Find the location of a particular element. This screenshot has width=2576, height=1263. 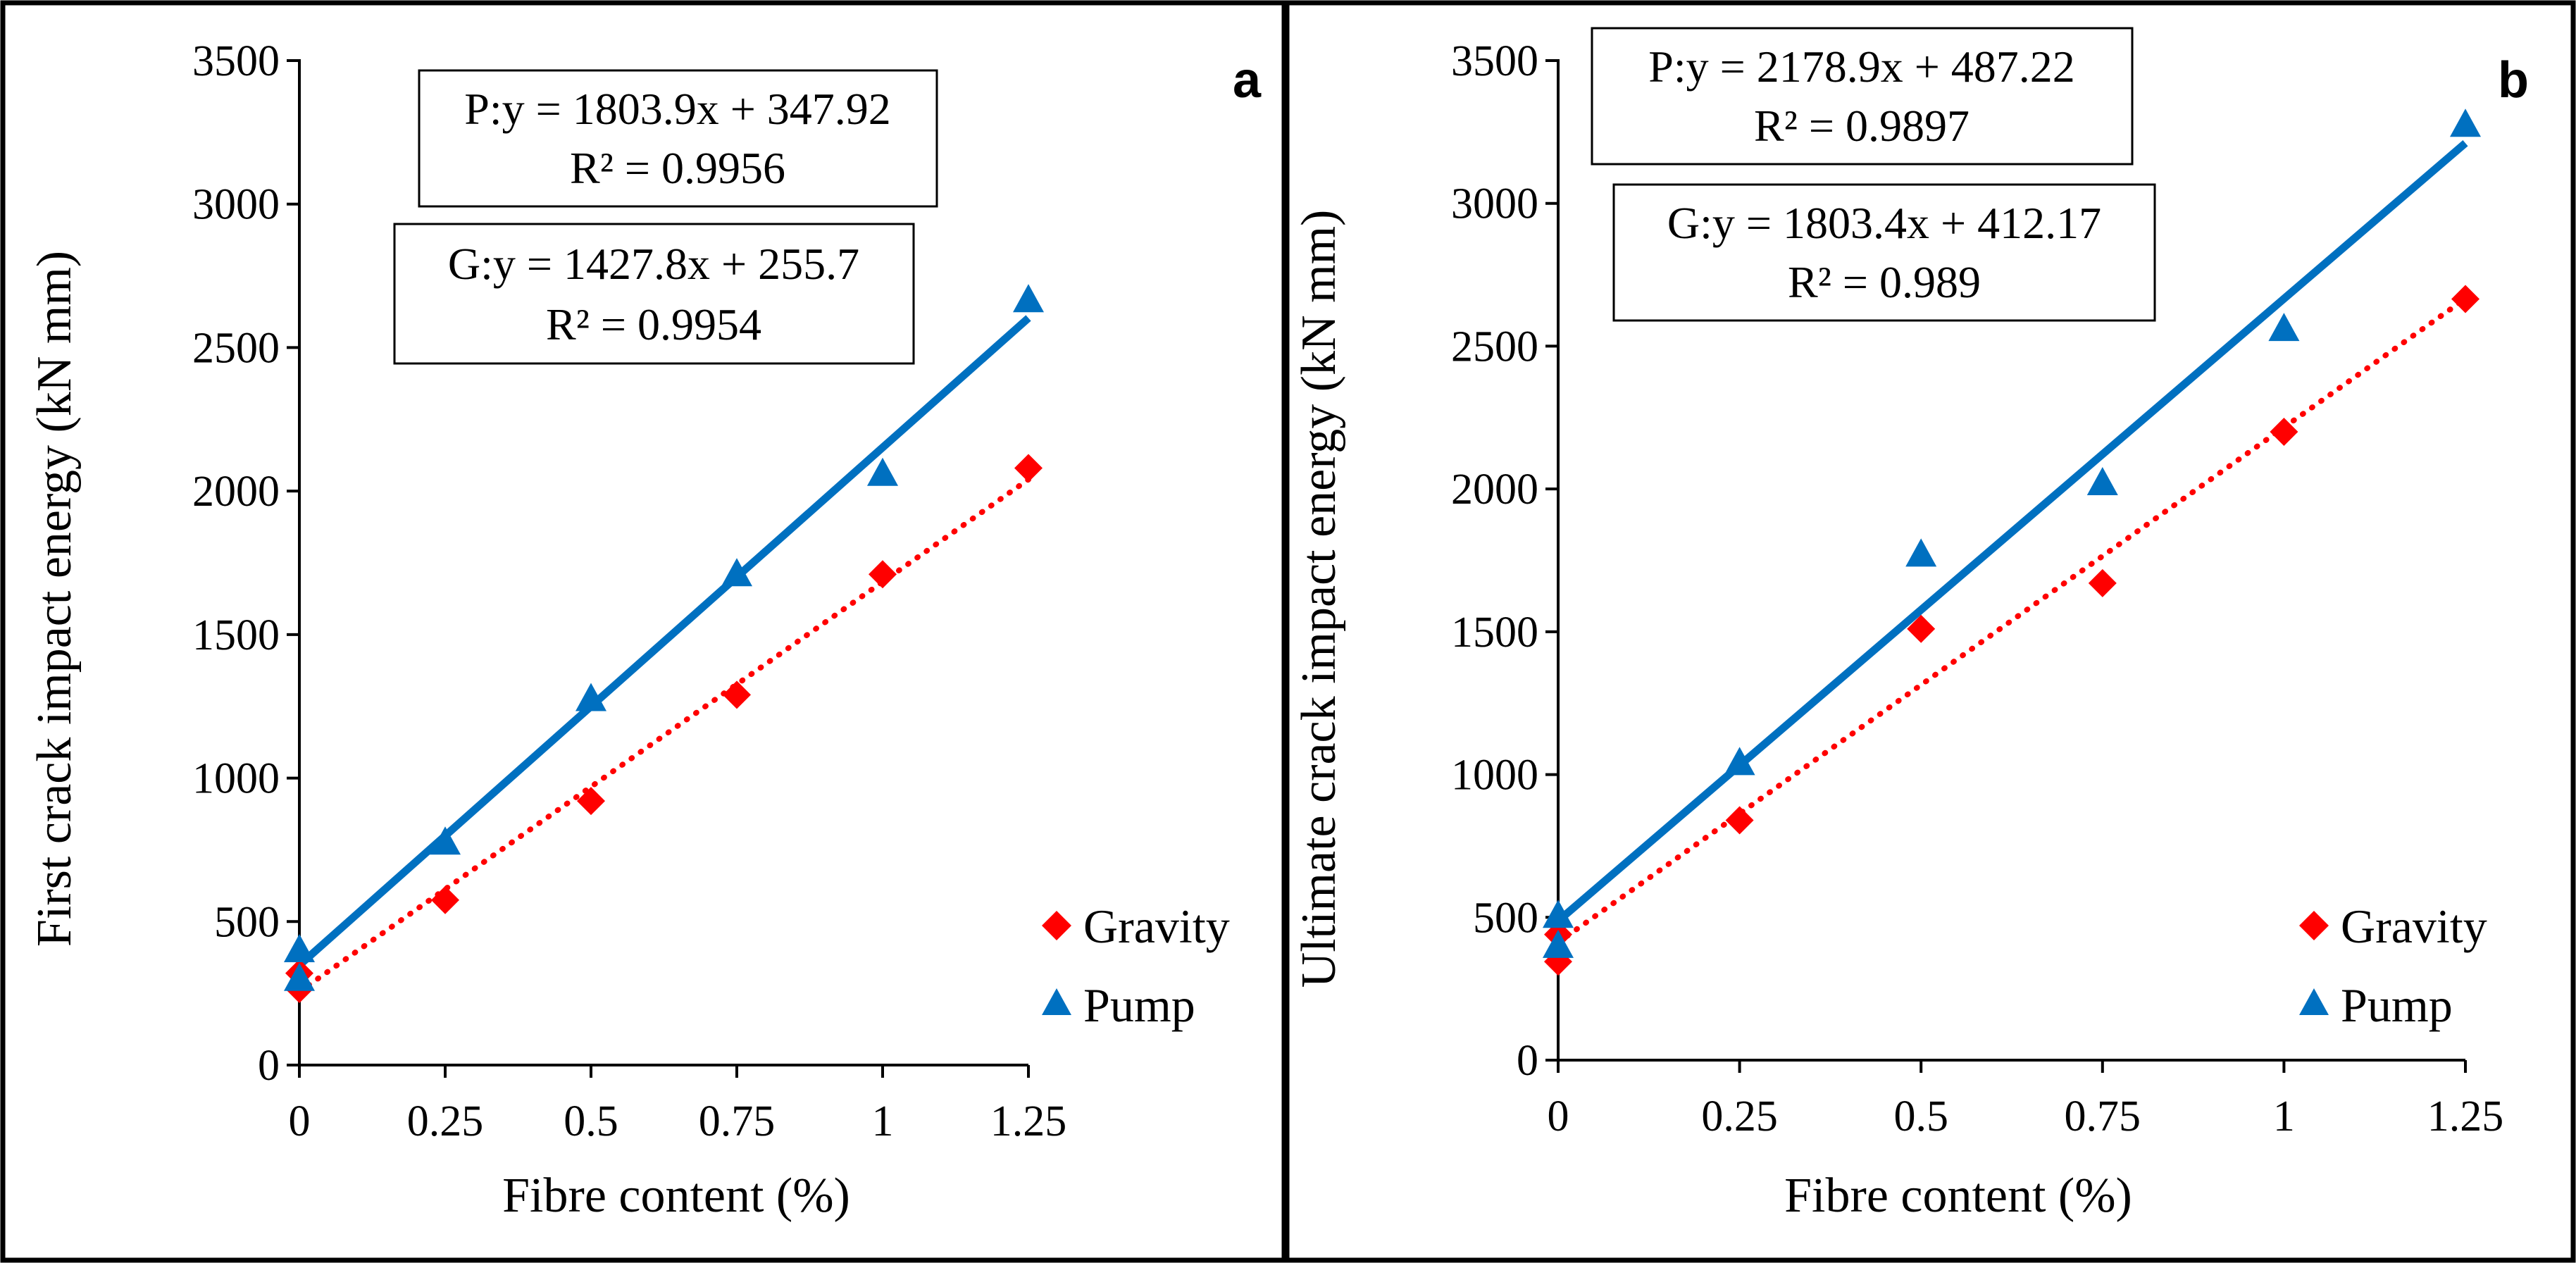

panel-b-y-tick-label: 0 is located at coordinates (1527, 1061).